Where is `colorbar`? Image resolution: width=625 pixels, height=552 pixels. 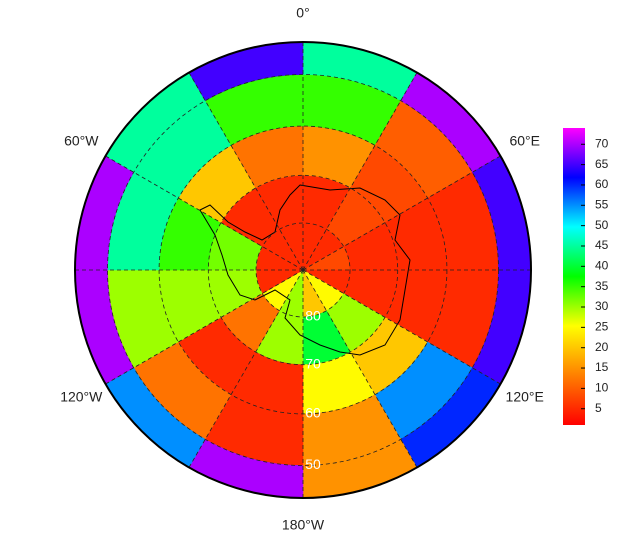 colorbar is located at coordinates (574, 276).